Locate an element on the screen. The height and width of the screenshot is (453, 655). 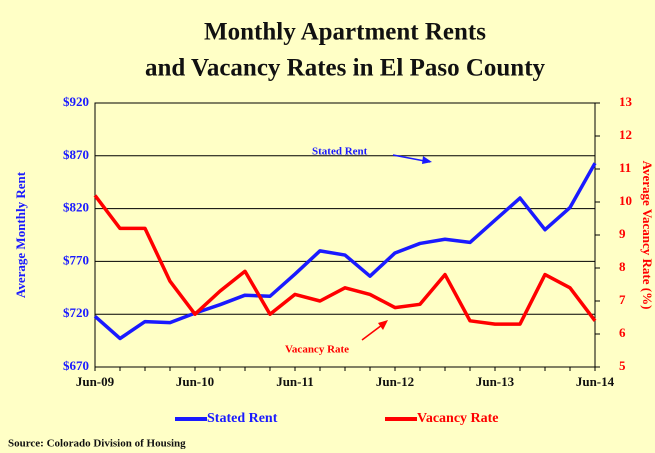
annotation: Vacancy Rate is located at coordinates (317, 350).